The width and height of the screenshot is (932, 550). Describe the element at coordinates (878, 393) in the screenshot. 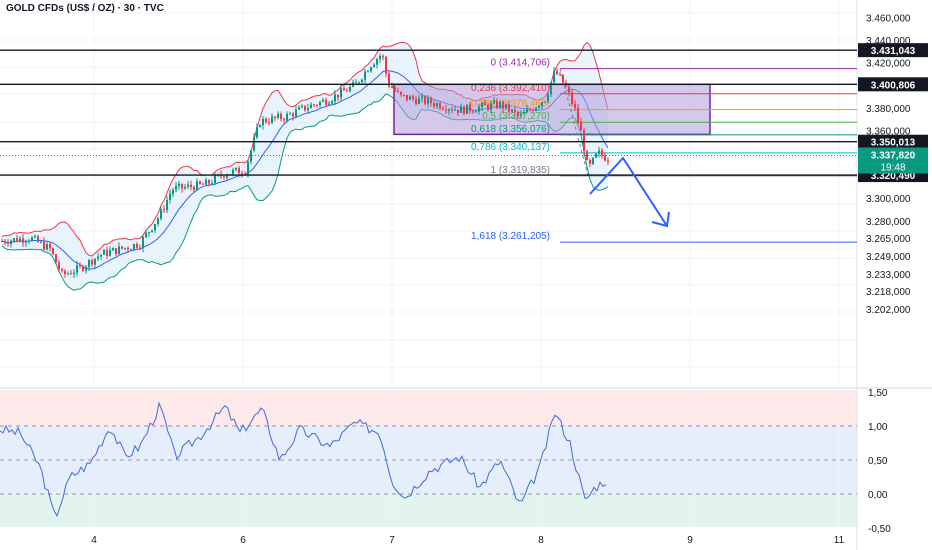

I see `osc-y-tick-label: 1,50` at that location.